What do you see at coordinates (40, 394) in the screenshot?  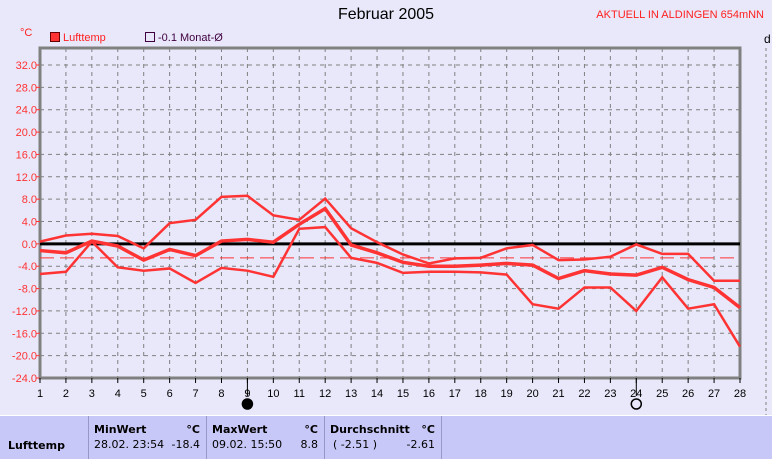 I see `x-tick-label: 1` at bounding box center [40, 394].